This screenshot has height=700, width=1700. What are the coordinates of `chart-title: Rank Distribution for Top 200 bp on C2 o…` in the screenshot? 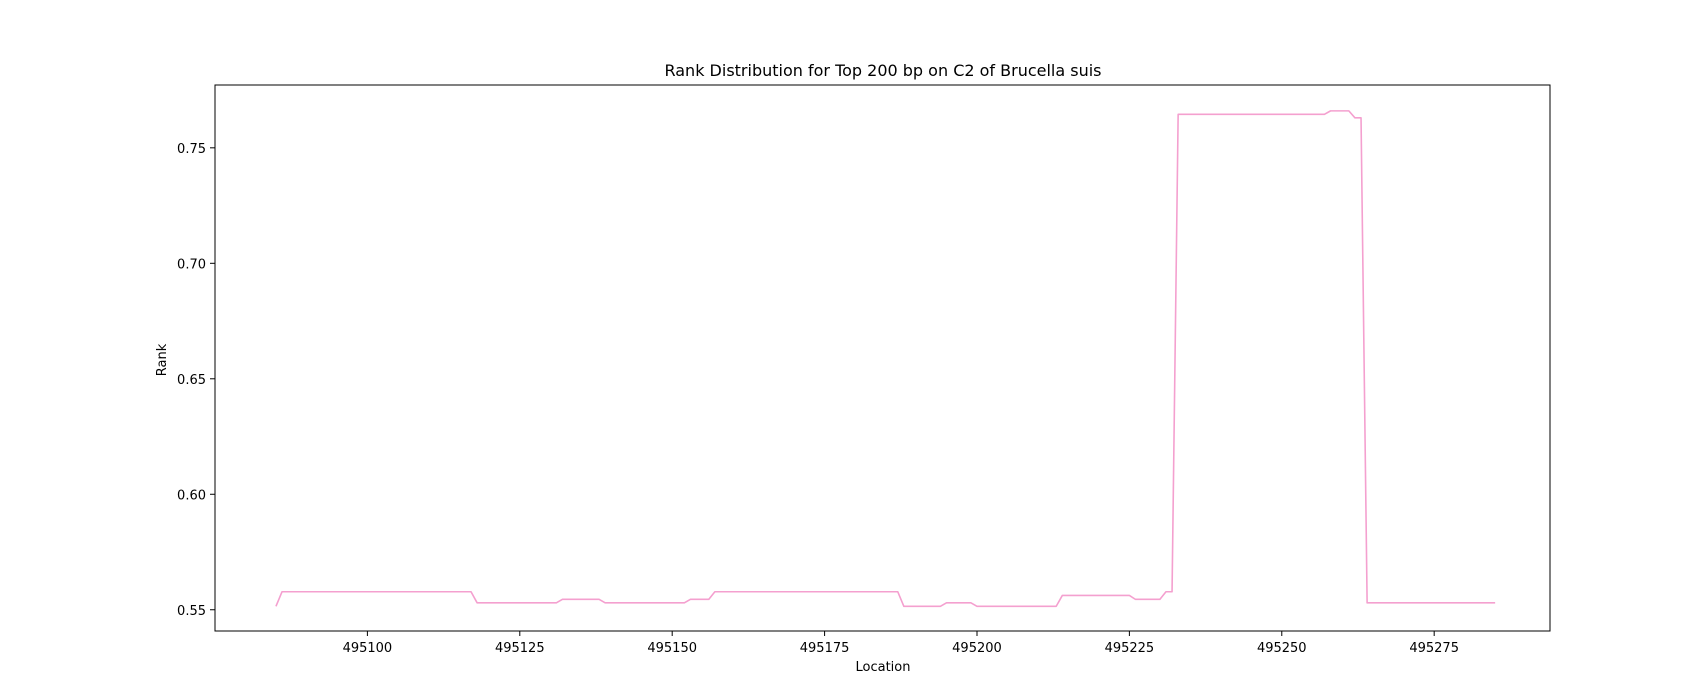 It's located at (882, 70).